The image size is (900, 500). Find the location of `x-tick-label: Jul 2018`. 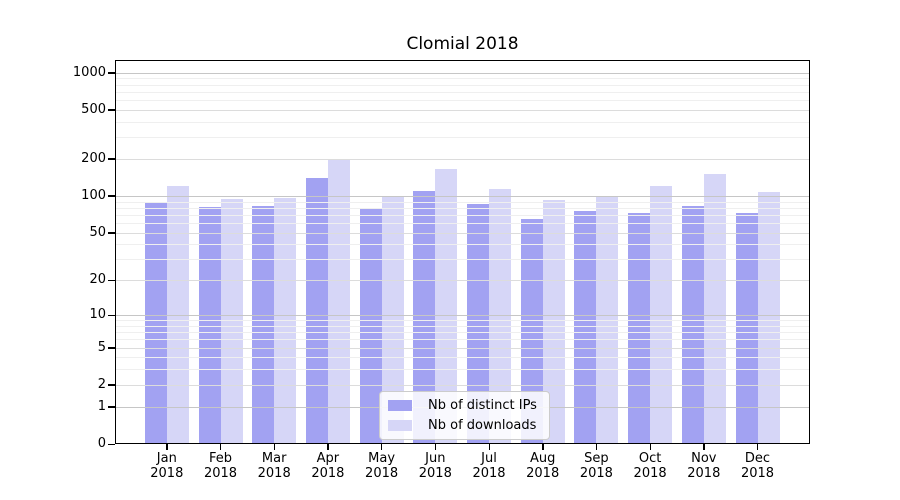

x-tick-label: Jul 2018 is located at coordinates (489, 466).